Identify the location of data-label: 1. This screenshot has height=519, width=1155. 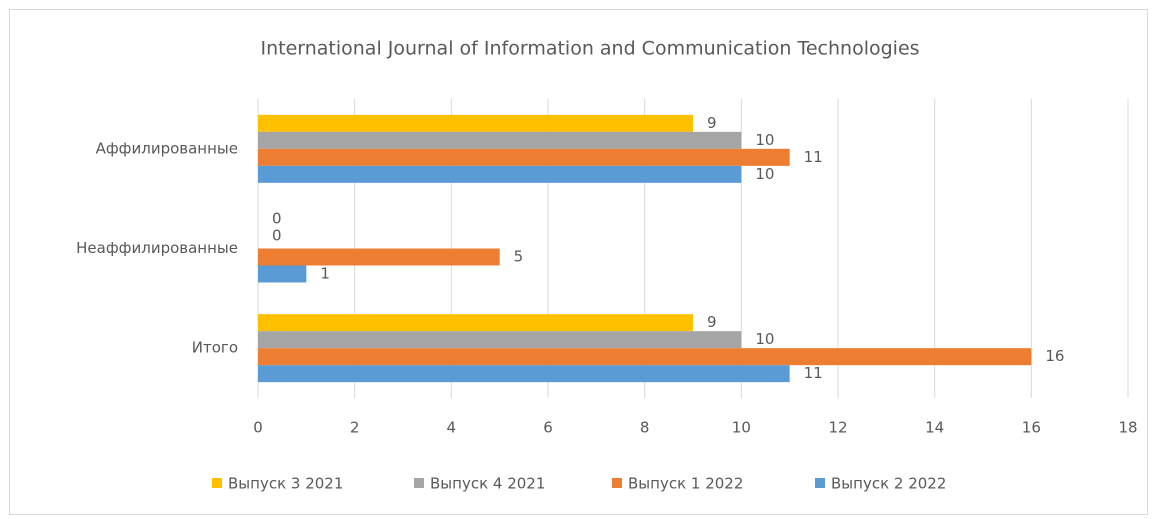
(325, 274).